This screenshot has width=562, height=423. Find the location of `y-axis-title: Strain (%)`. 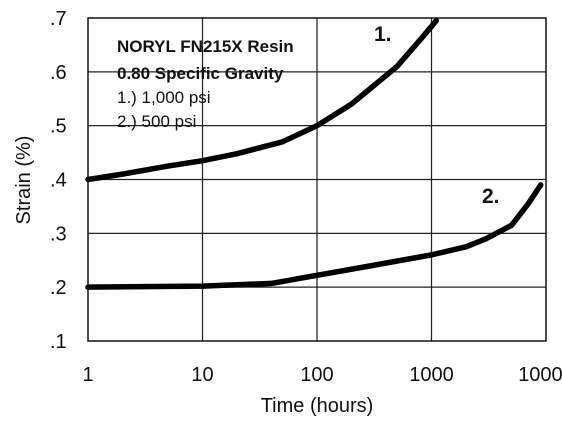

y-axis-title: Strain (%) is located at coordinates (24, 180).